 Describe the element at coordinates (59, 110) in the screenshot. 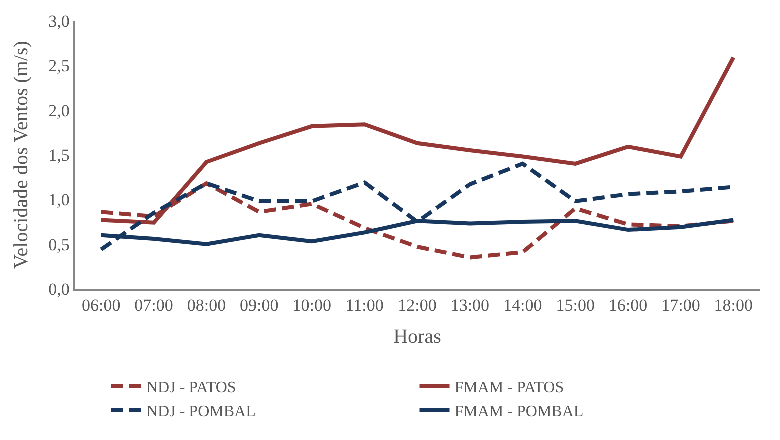

I see `y-tick-label: 2,0` at that location.